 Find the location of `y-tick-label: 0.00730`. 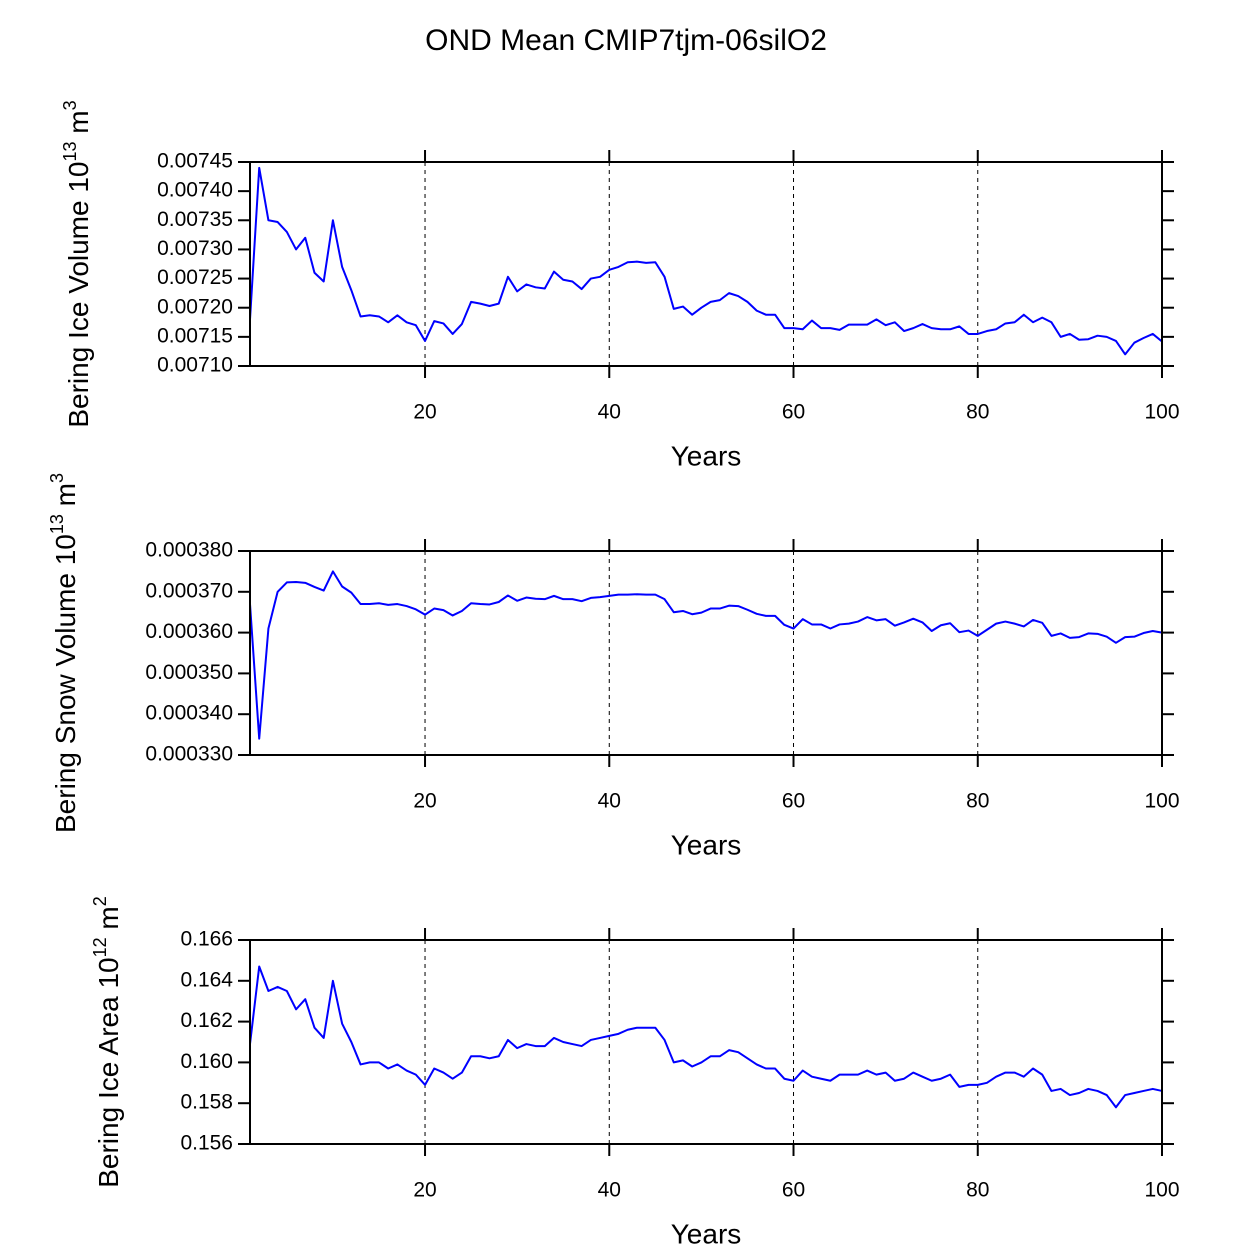

y-tick-label: 0.00730 is located at coordinates (195, 248).